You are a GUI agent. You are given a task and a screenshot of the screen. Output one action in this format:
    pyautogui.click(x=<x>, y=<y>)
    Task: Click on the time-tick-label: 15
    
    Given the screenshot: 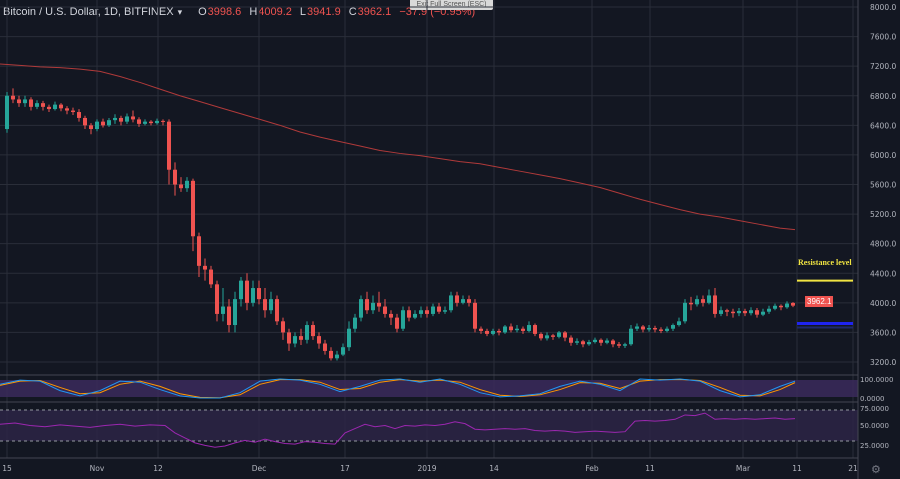 What is the action you would take?
    pyautogui.click(x=7, y=468)
    